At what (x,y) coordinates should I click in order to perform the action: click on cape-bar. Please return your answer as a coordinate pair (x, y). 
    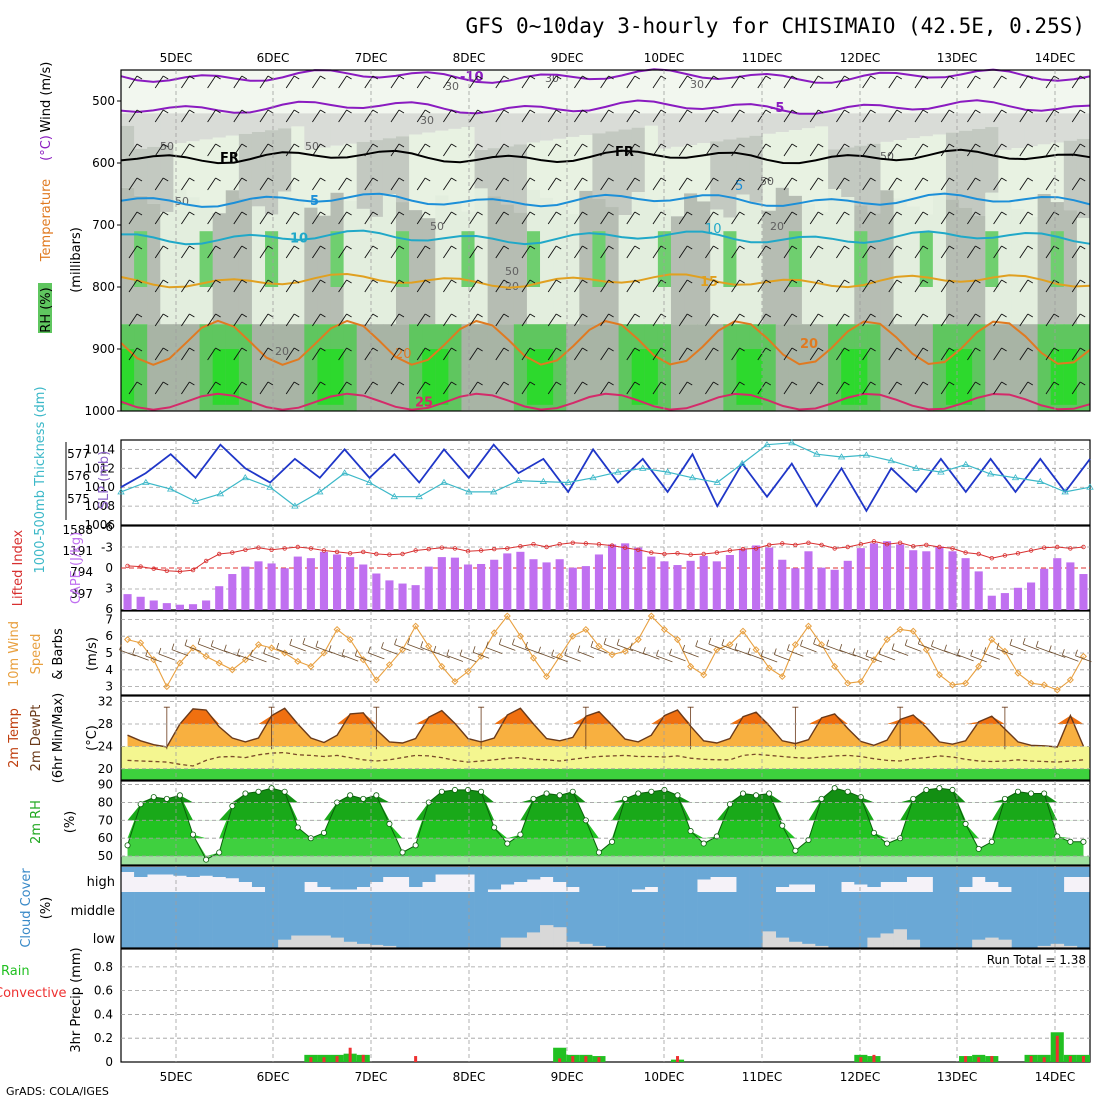
    Looking at the image, I should click on (389, 595).